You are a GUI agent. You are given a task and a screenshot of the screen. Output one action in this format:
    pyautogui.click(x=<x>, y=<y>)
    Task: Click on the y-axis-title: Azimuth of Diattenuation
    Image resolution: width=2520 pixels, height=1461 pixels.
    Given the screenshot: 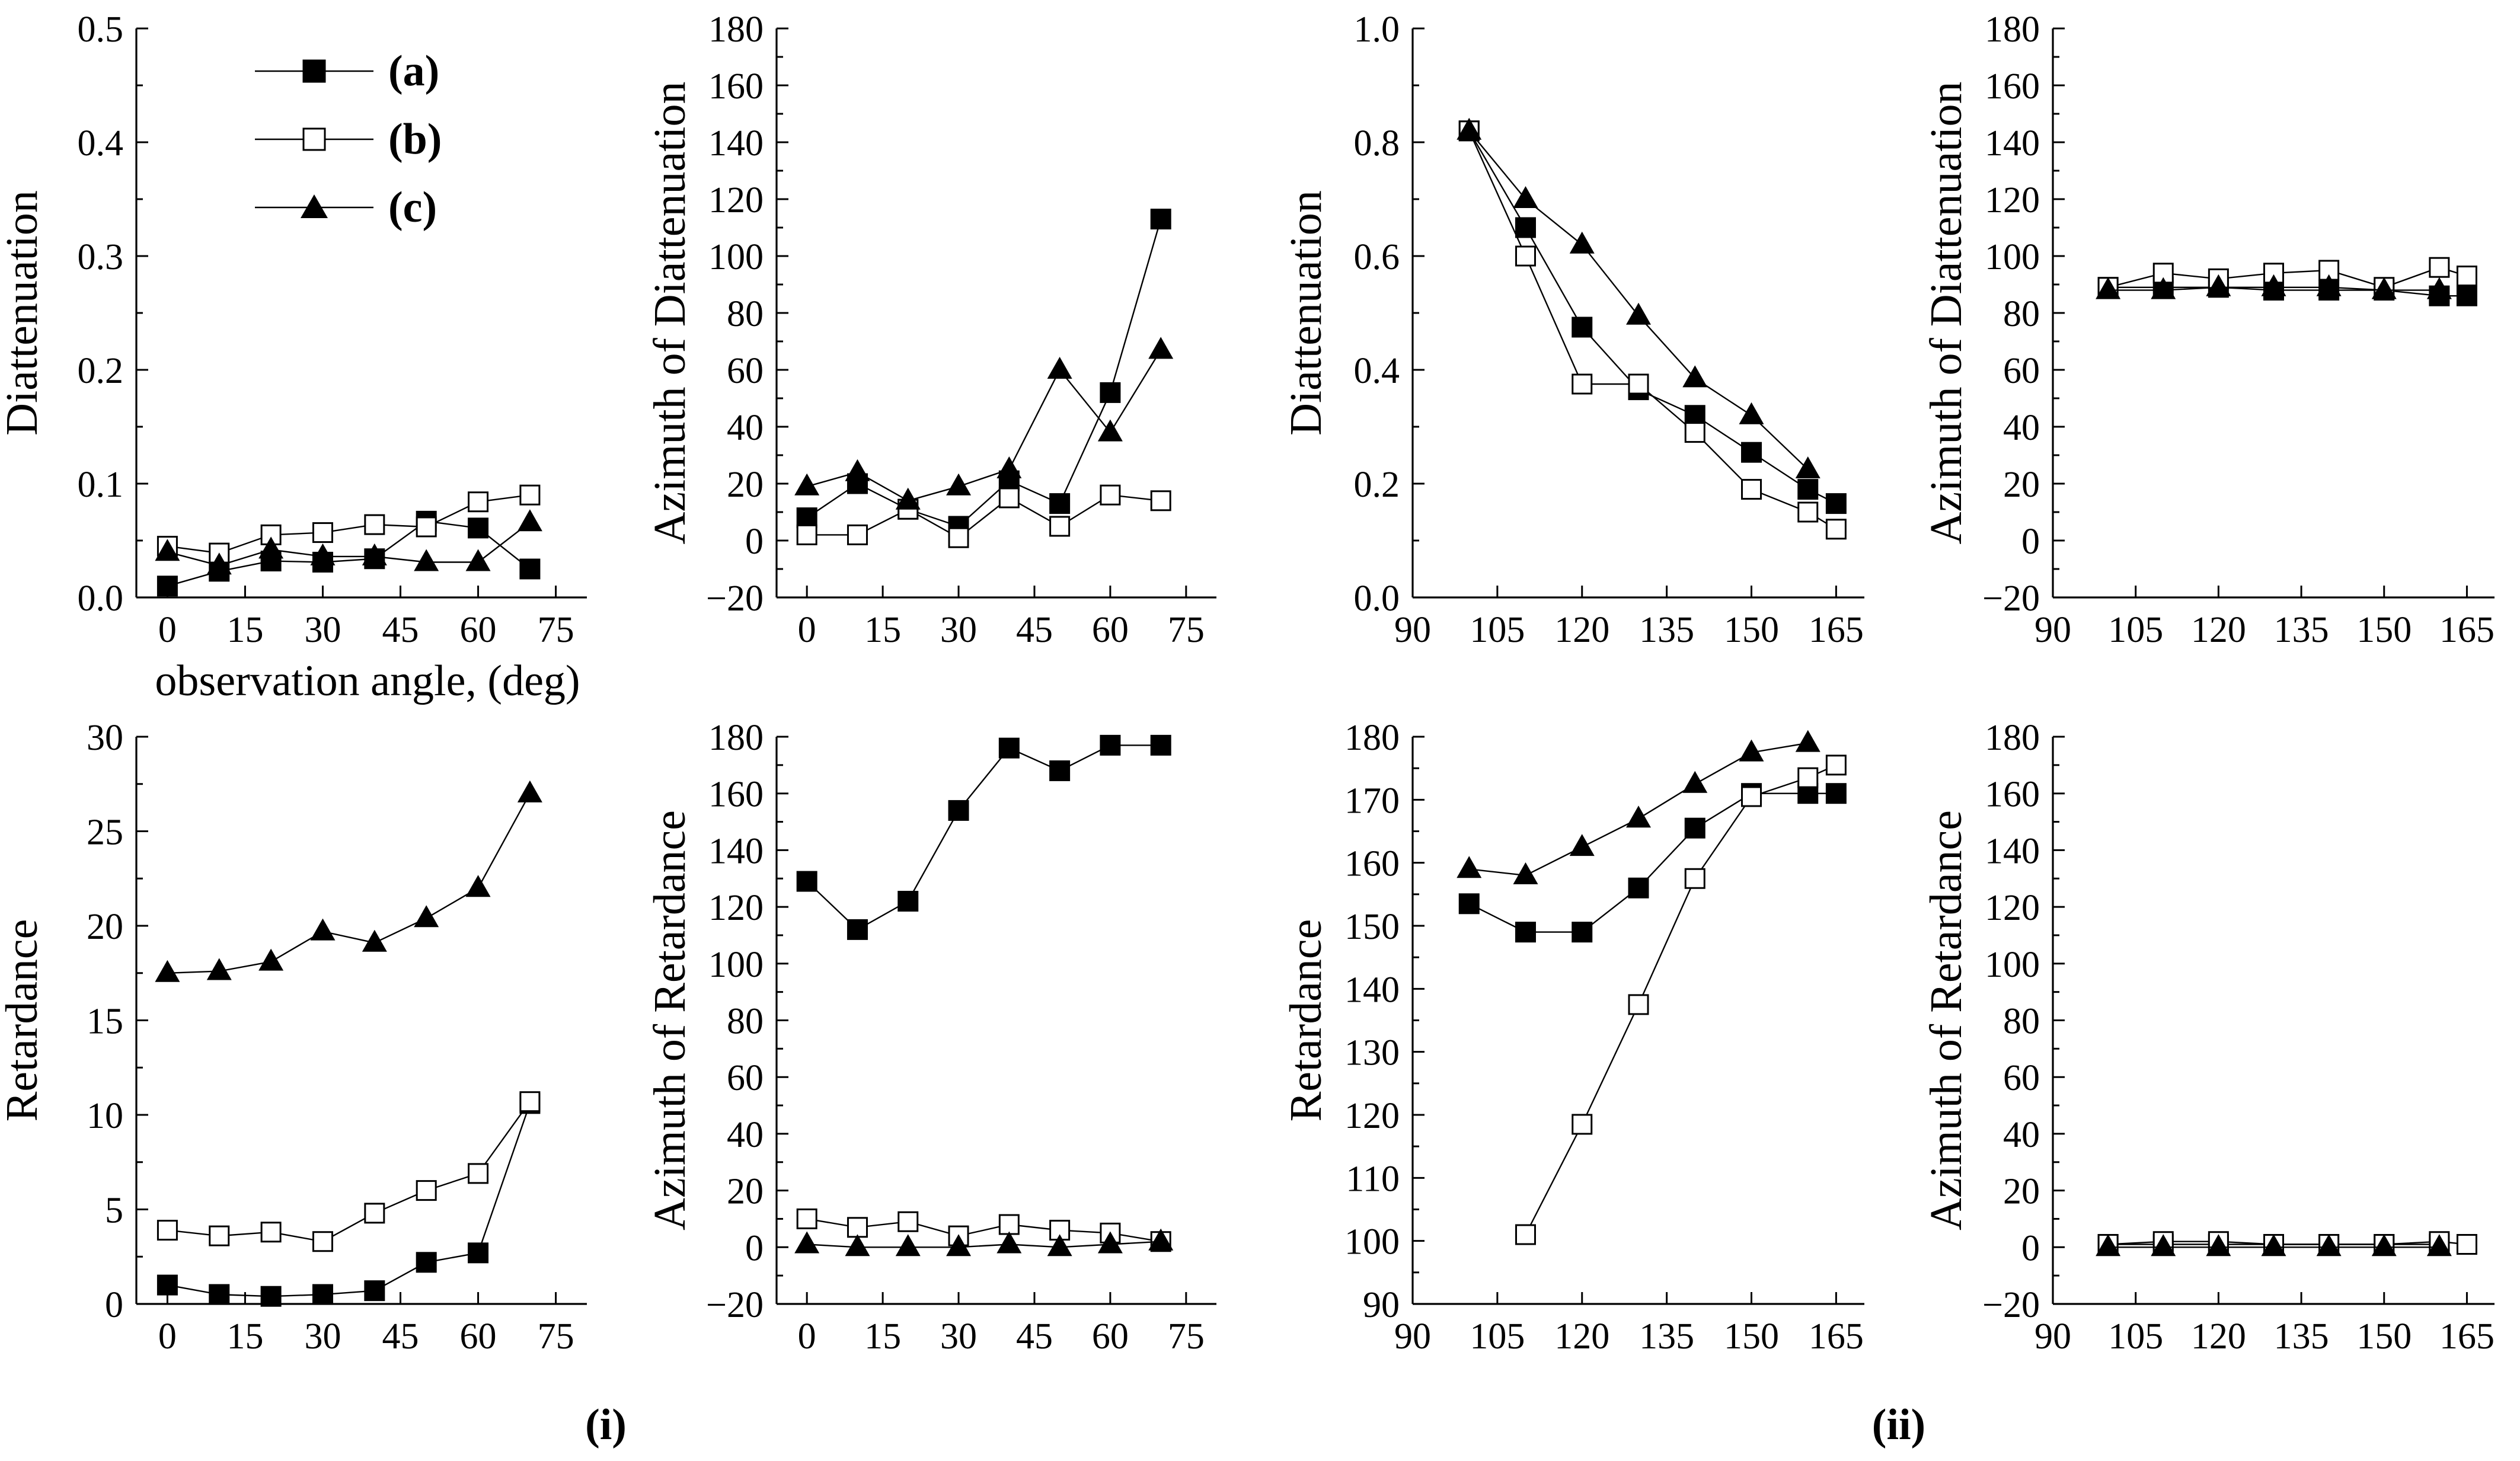 What is the action you would take?
    pyautogui.click(x=1946, y=313)
    